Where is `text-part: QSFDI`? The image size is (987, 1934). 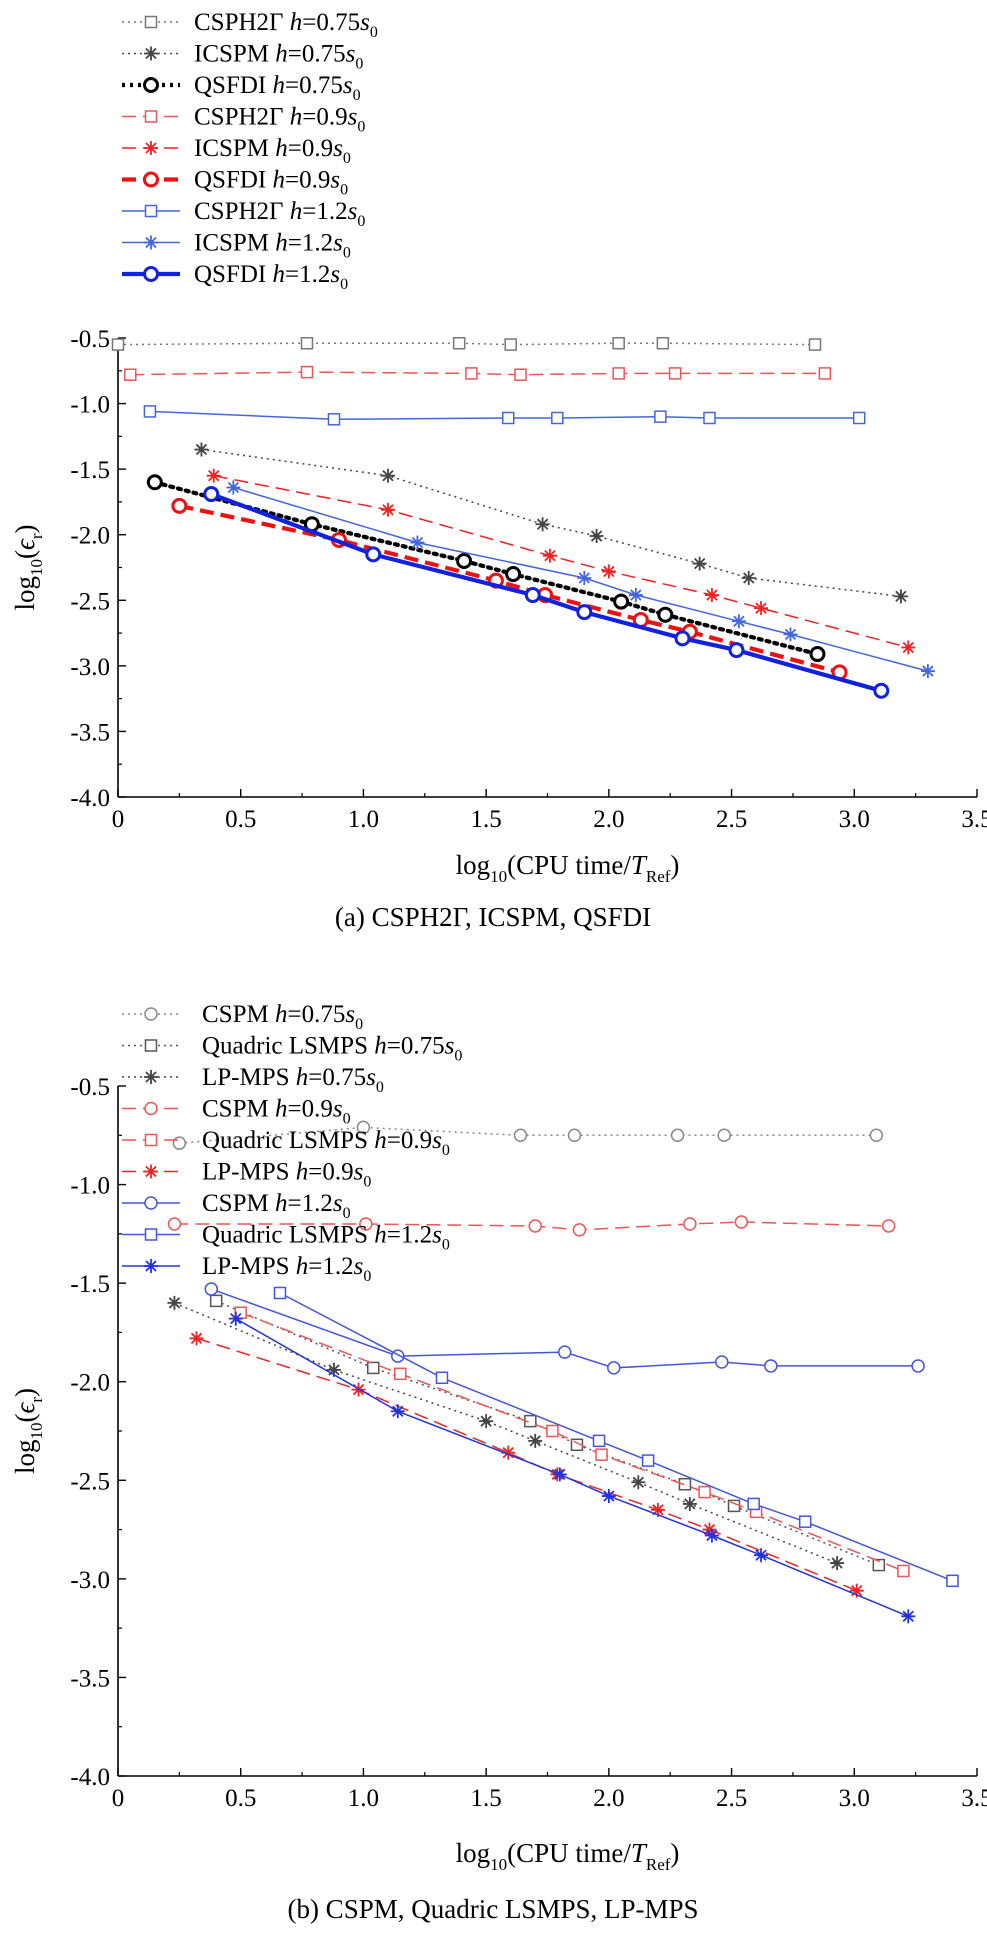 text-part: QSFDI is located at coordinates (233, 85).